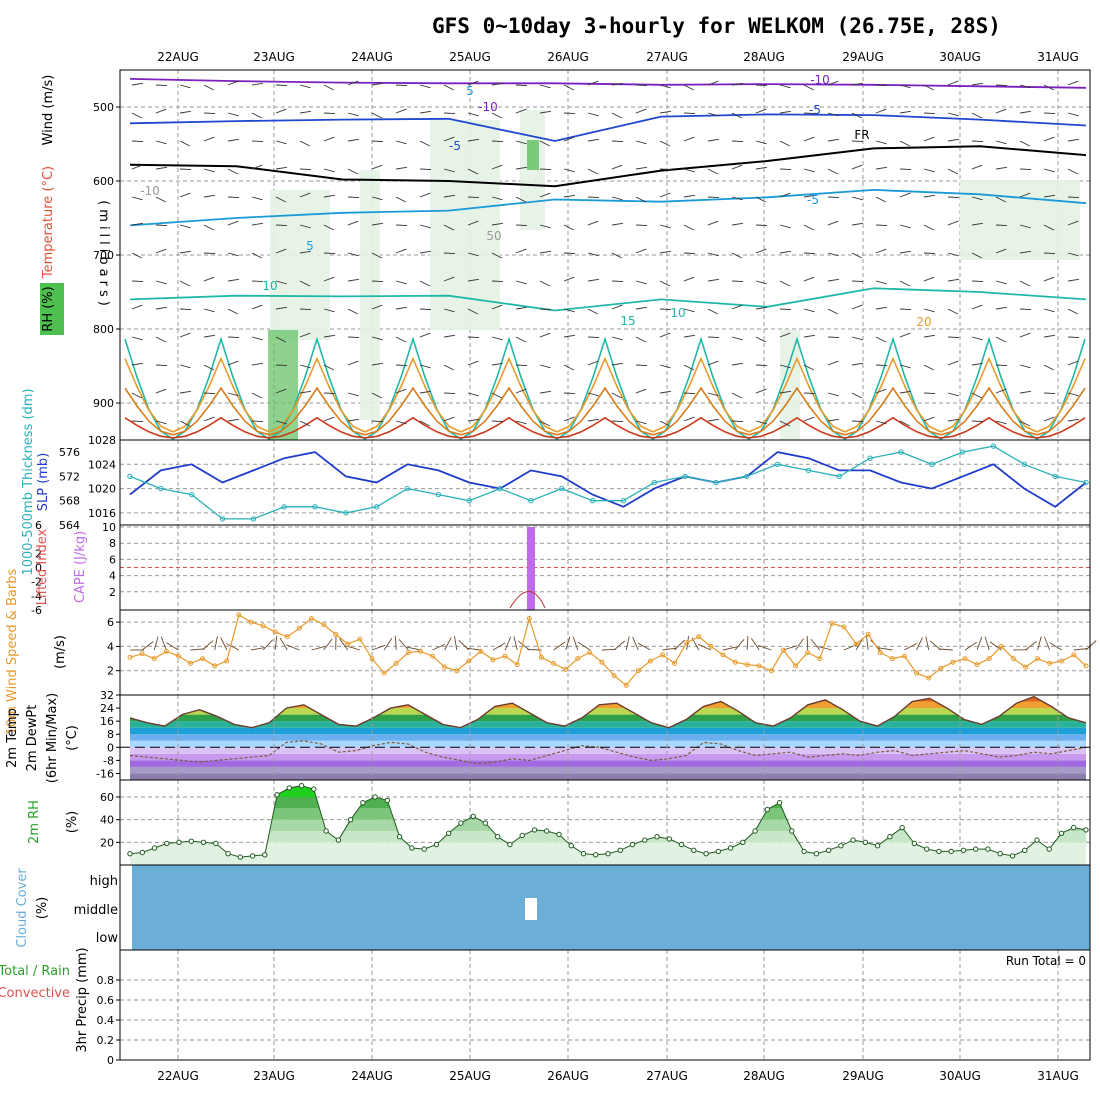  I want to click on y-tick-label: -8, so click(108, 760).